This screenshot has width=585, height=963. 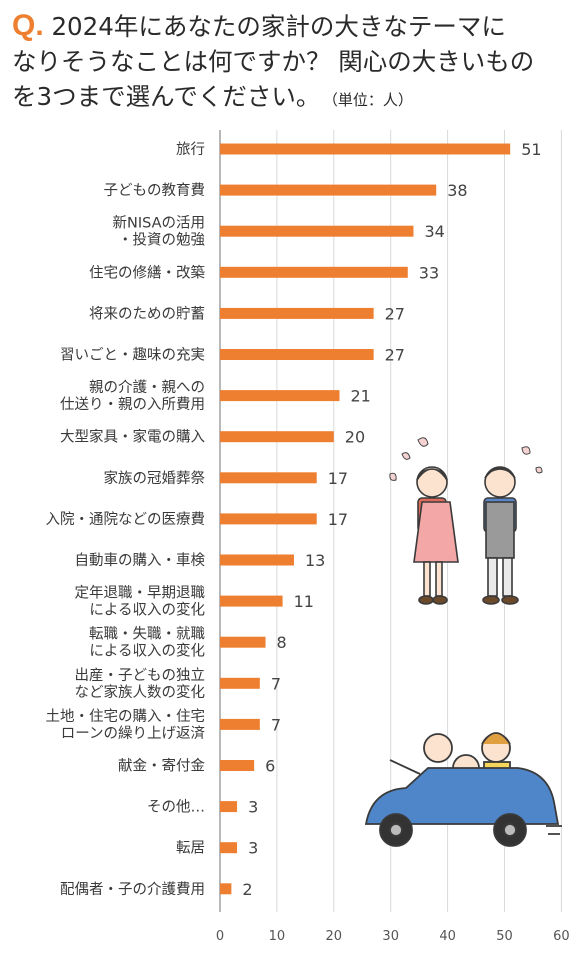 What do you see at coordinates (500, 535) in the screenshot?
I see `boy-figure` at bounding box center [500, 535].